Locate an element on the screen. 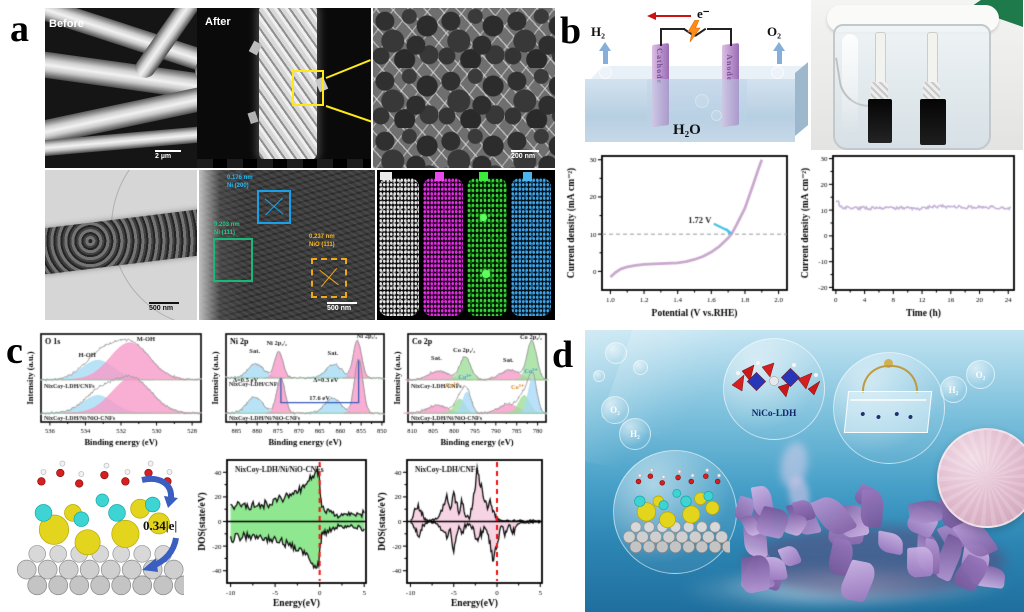  eds-strip-o is located at coordinates (531, 247).